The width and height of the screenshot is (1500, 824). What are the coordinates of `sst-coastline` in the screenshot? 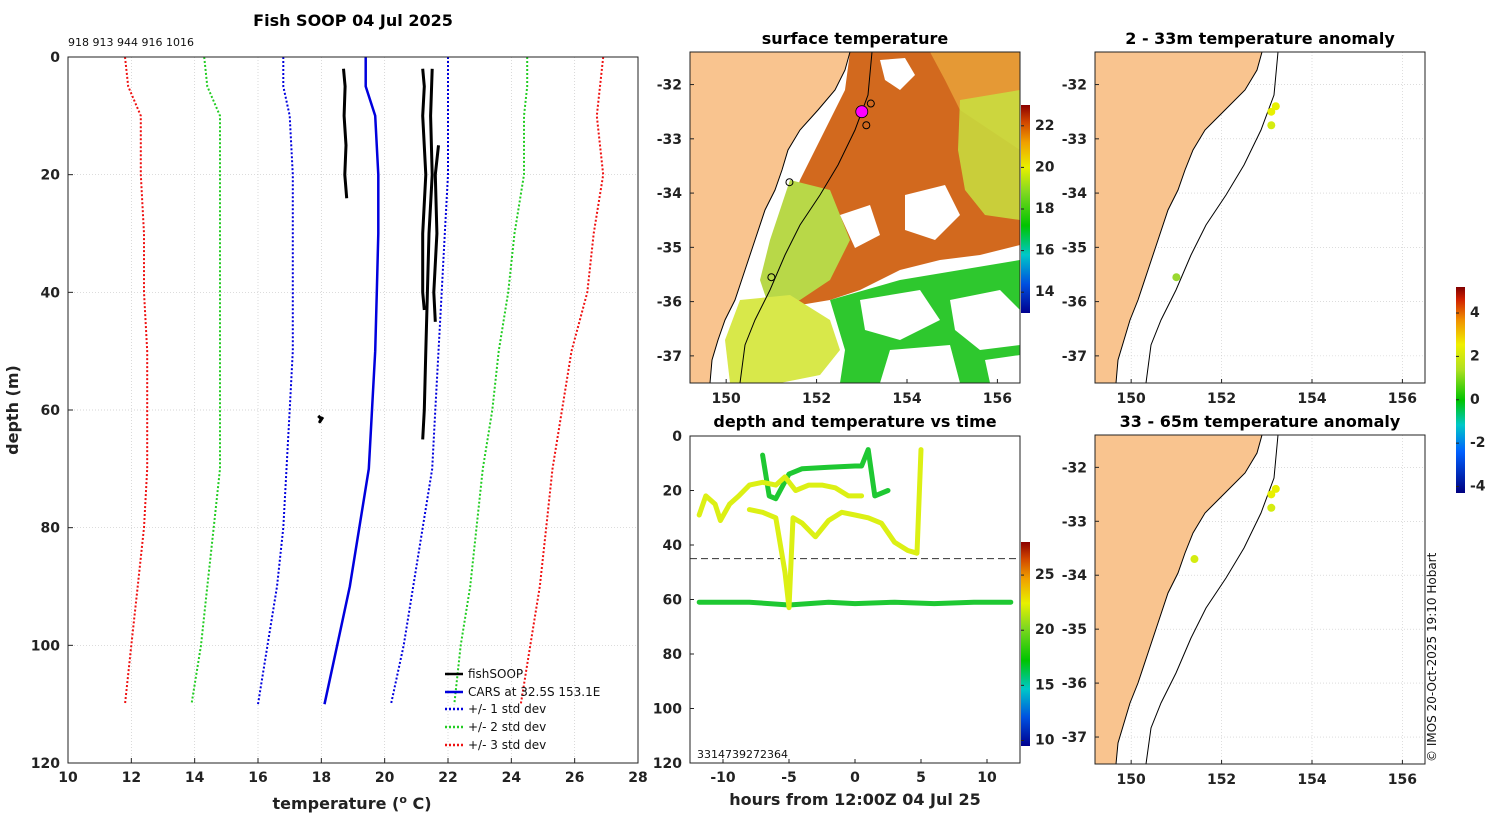 It's located at (780, 217).